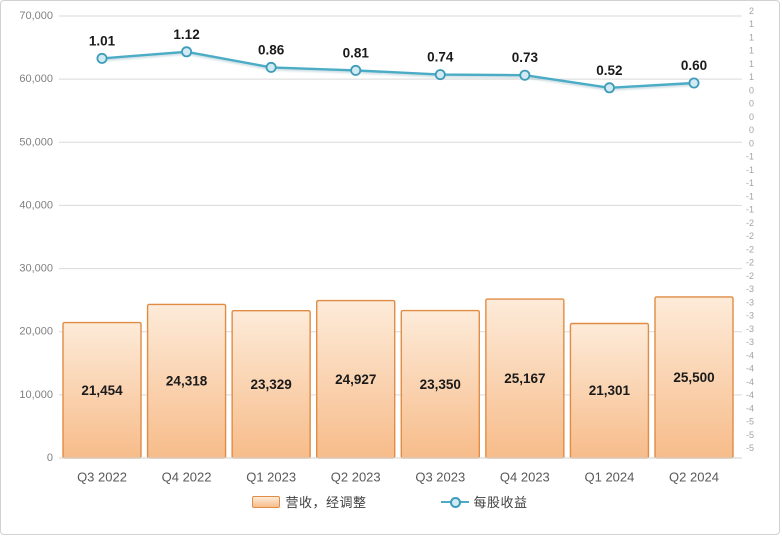  What do you see at coordinates (525, 57) in the screenshot?
I see `eps-data-label: 0.73` at bounding box center [525, 57].